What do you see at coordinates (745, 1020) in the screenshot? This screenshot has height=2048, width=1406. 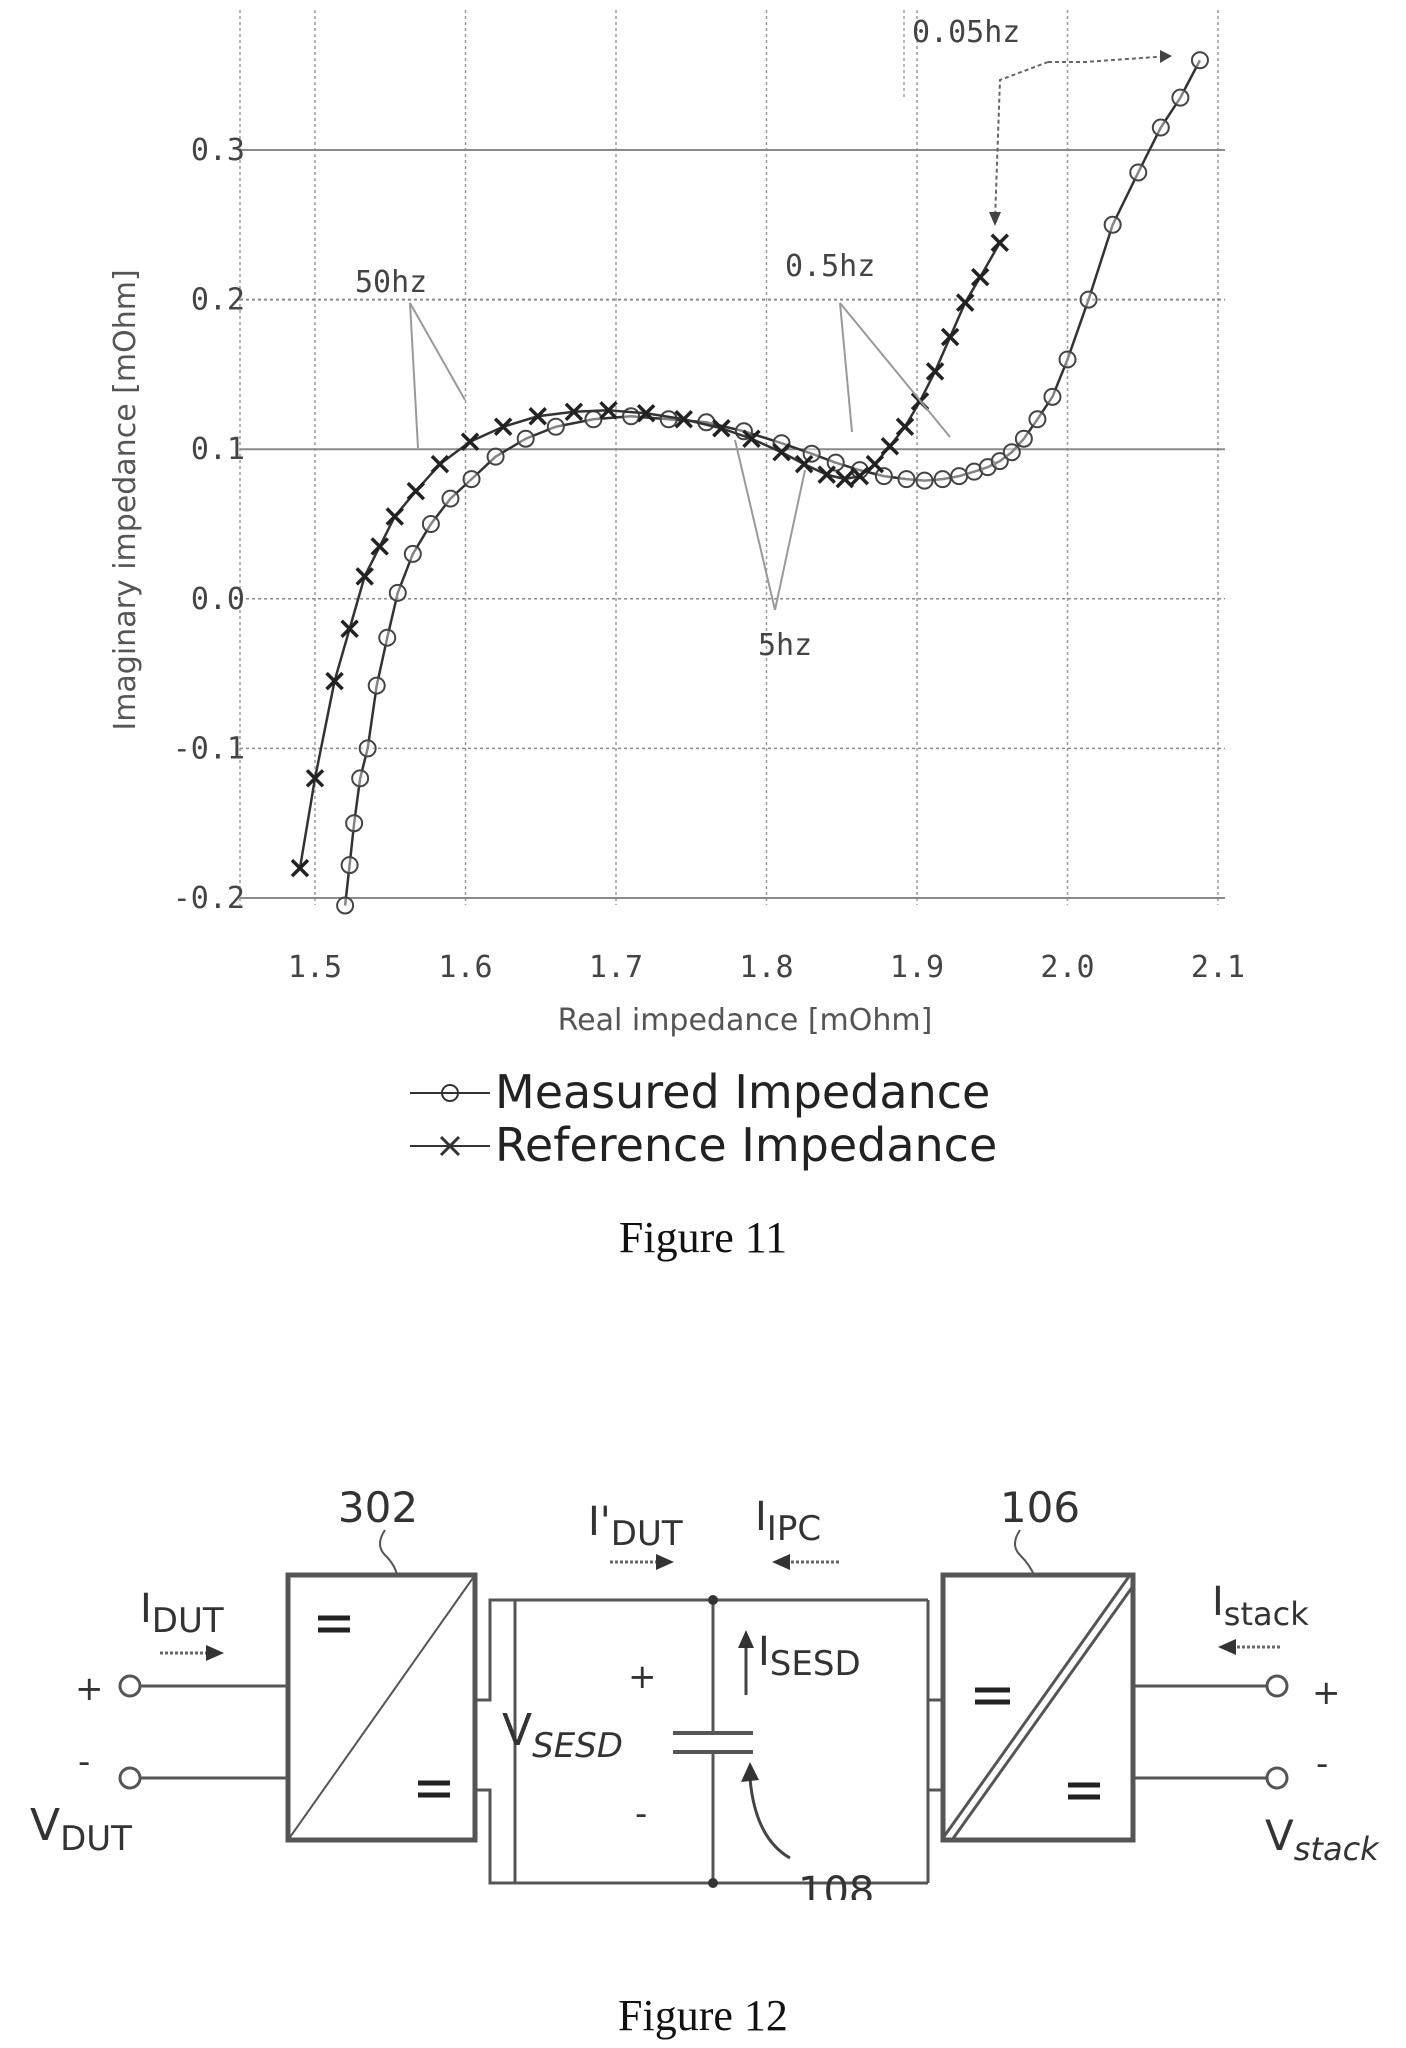 I see `x-axis-label: Real impedance [mOhm]` at bounding box center [745, 1020].